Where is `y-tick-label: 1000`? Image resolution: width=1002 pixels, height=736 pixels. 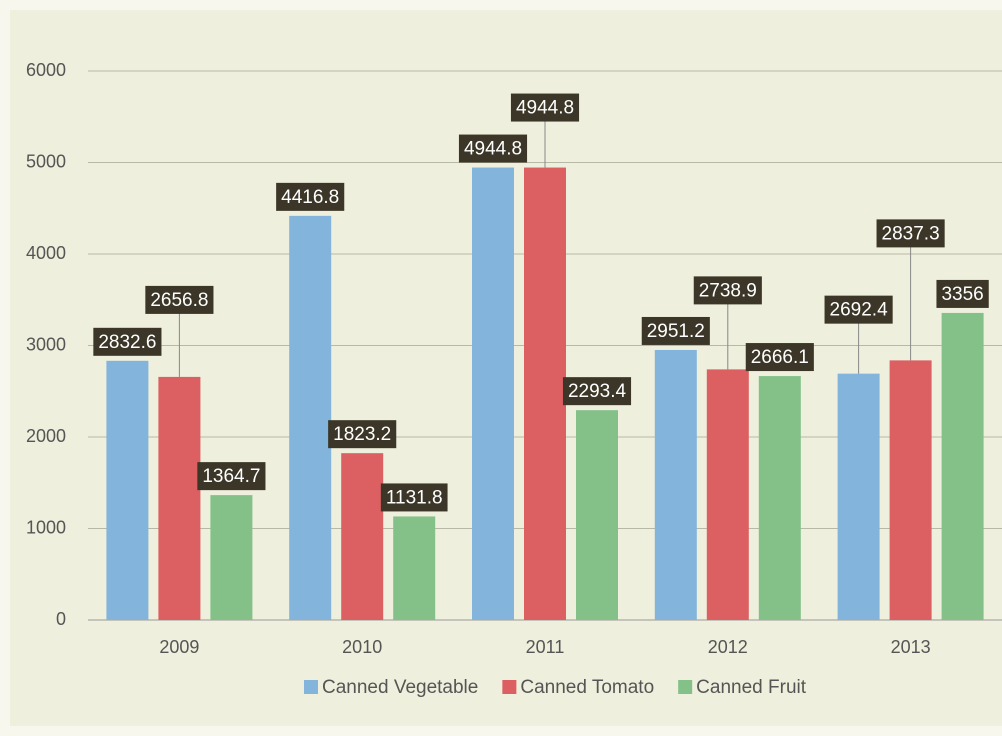 y-tick-label: 1000 is located at coordinates (46, 527).